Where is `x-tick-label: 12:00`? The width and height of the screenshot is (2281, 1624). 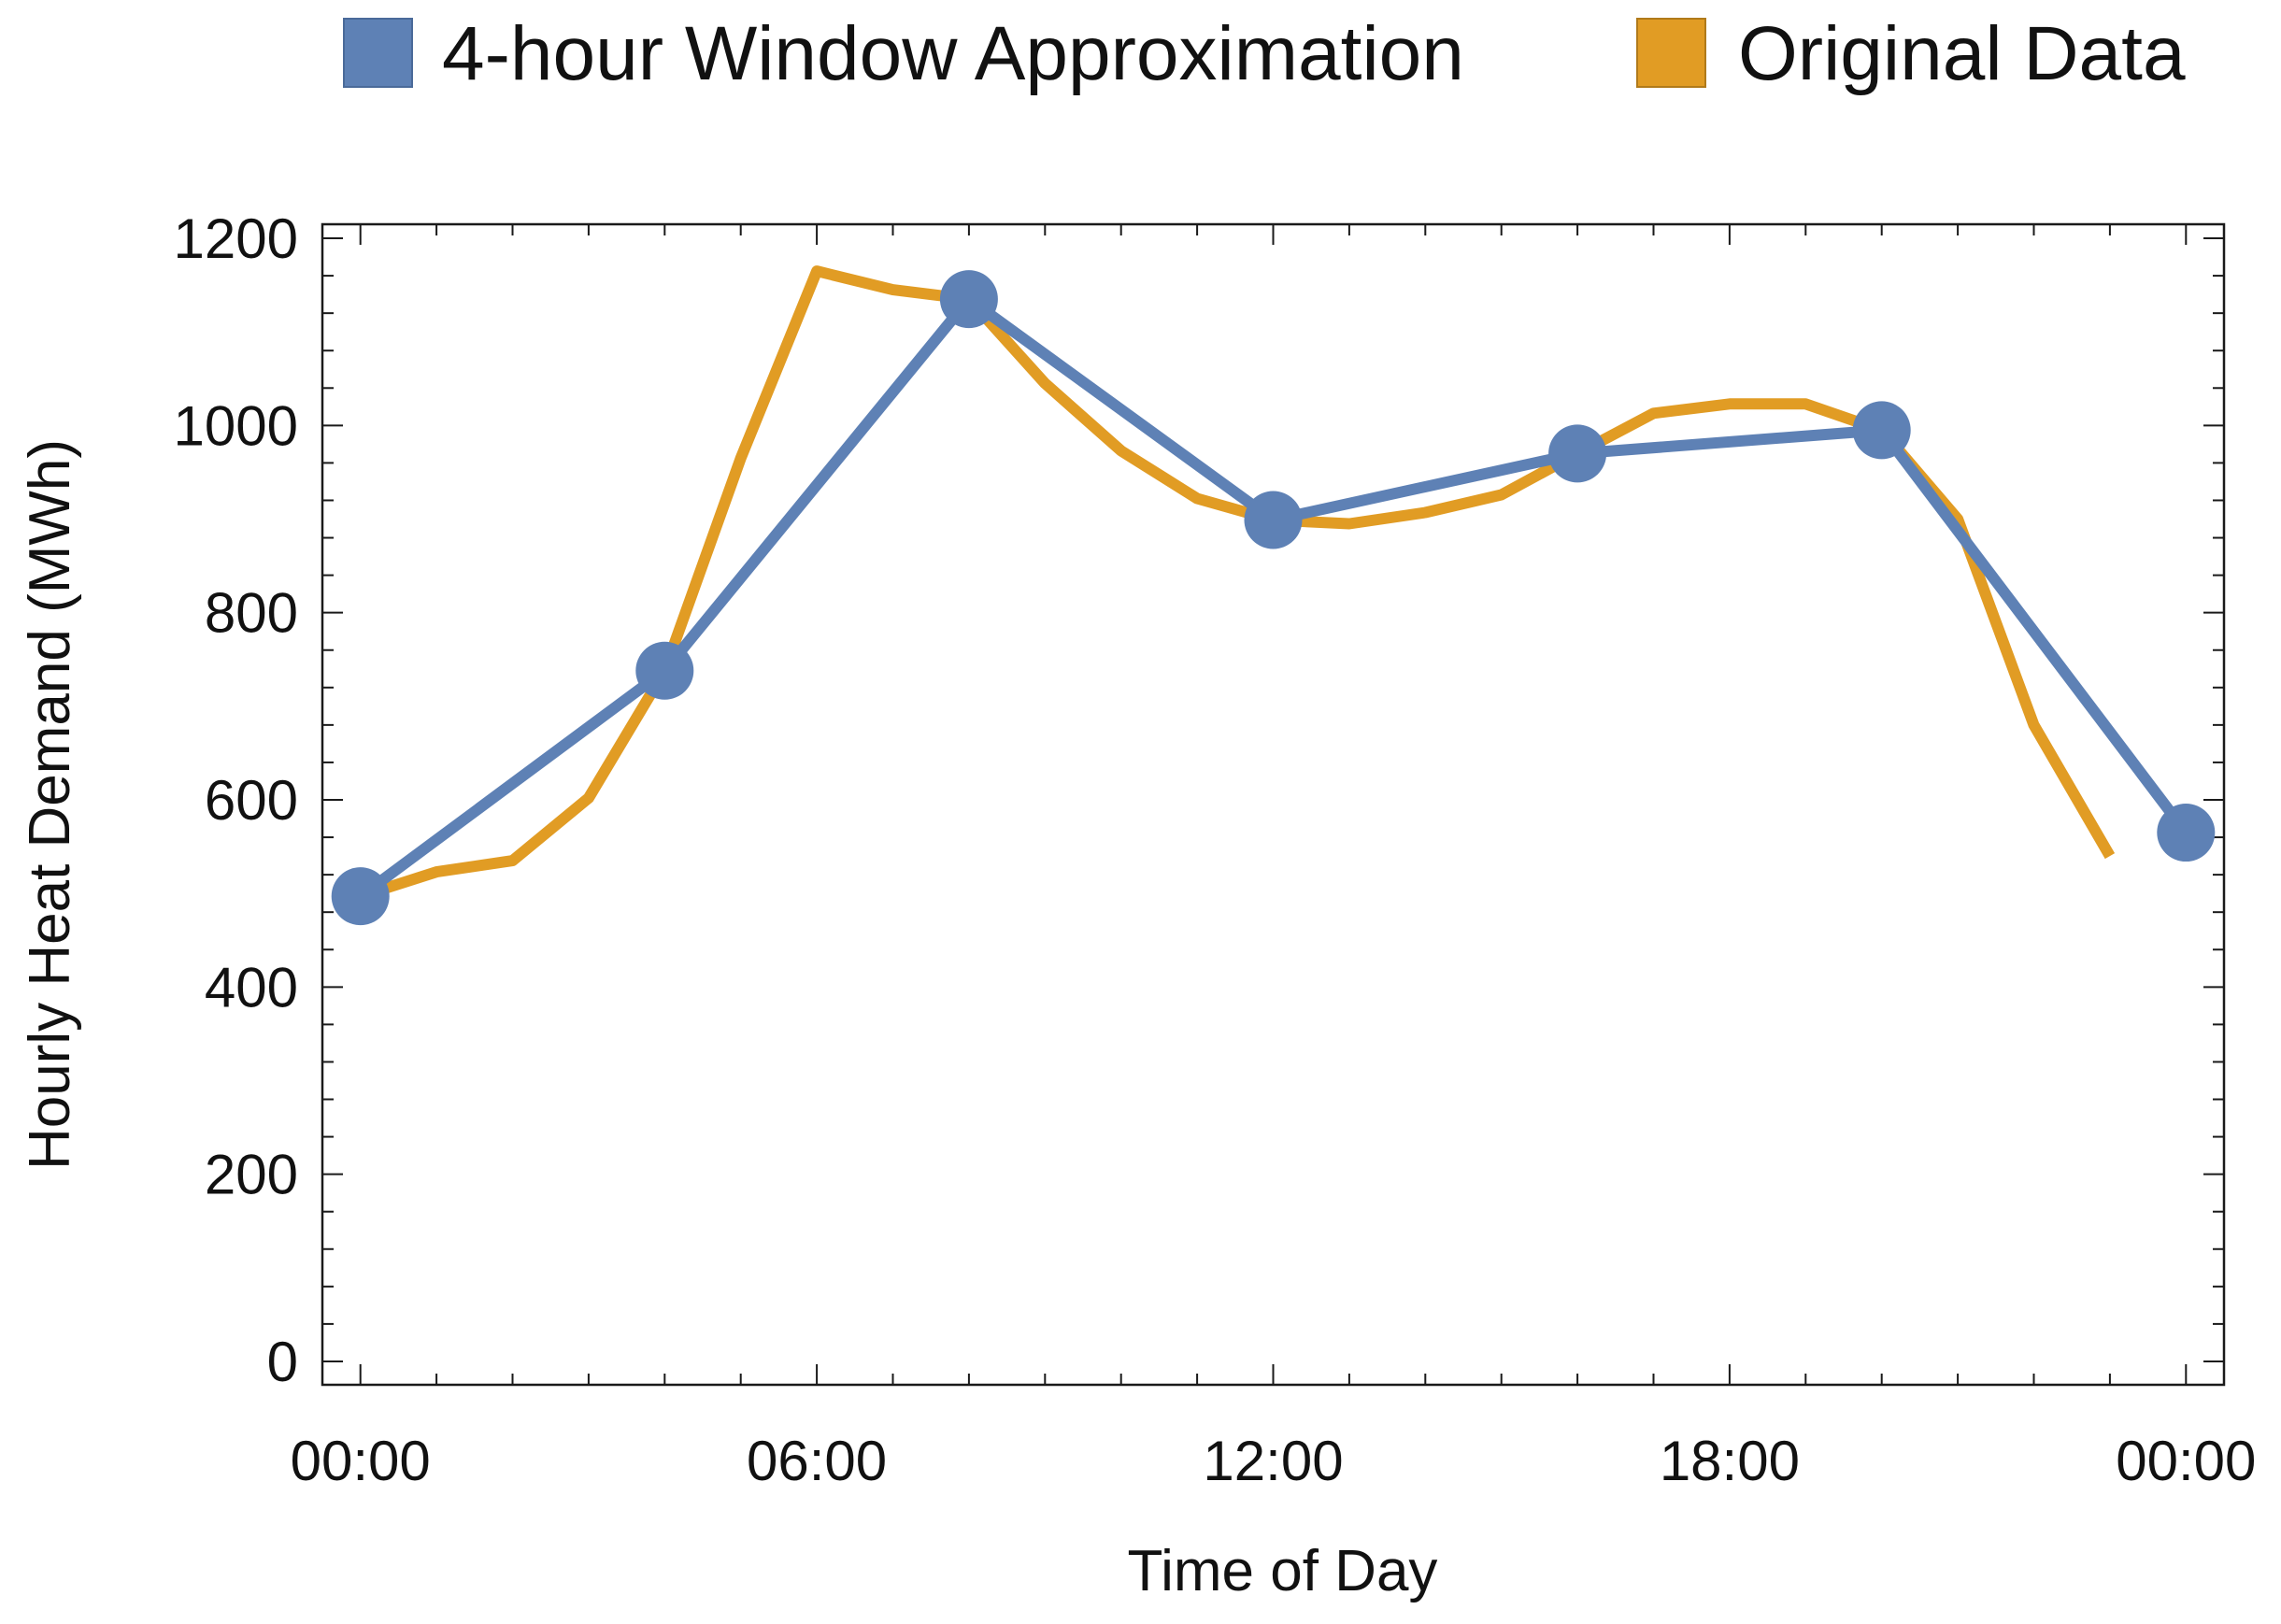 x-tick-label: 12:00 is located at coordinates (1273, 1461).